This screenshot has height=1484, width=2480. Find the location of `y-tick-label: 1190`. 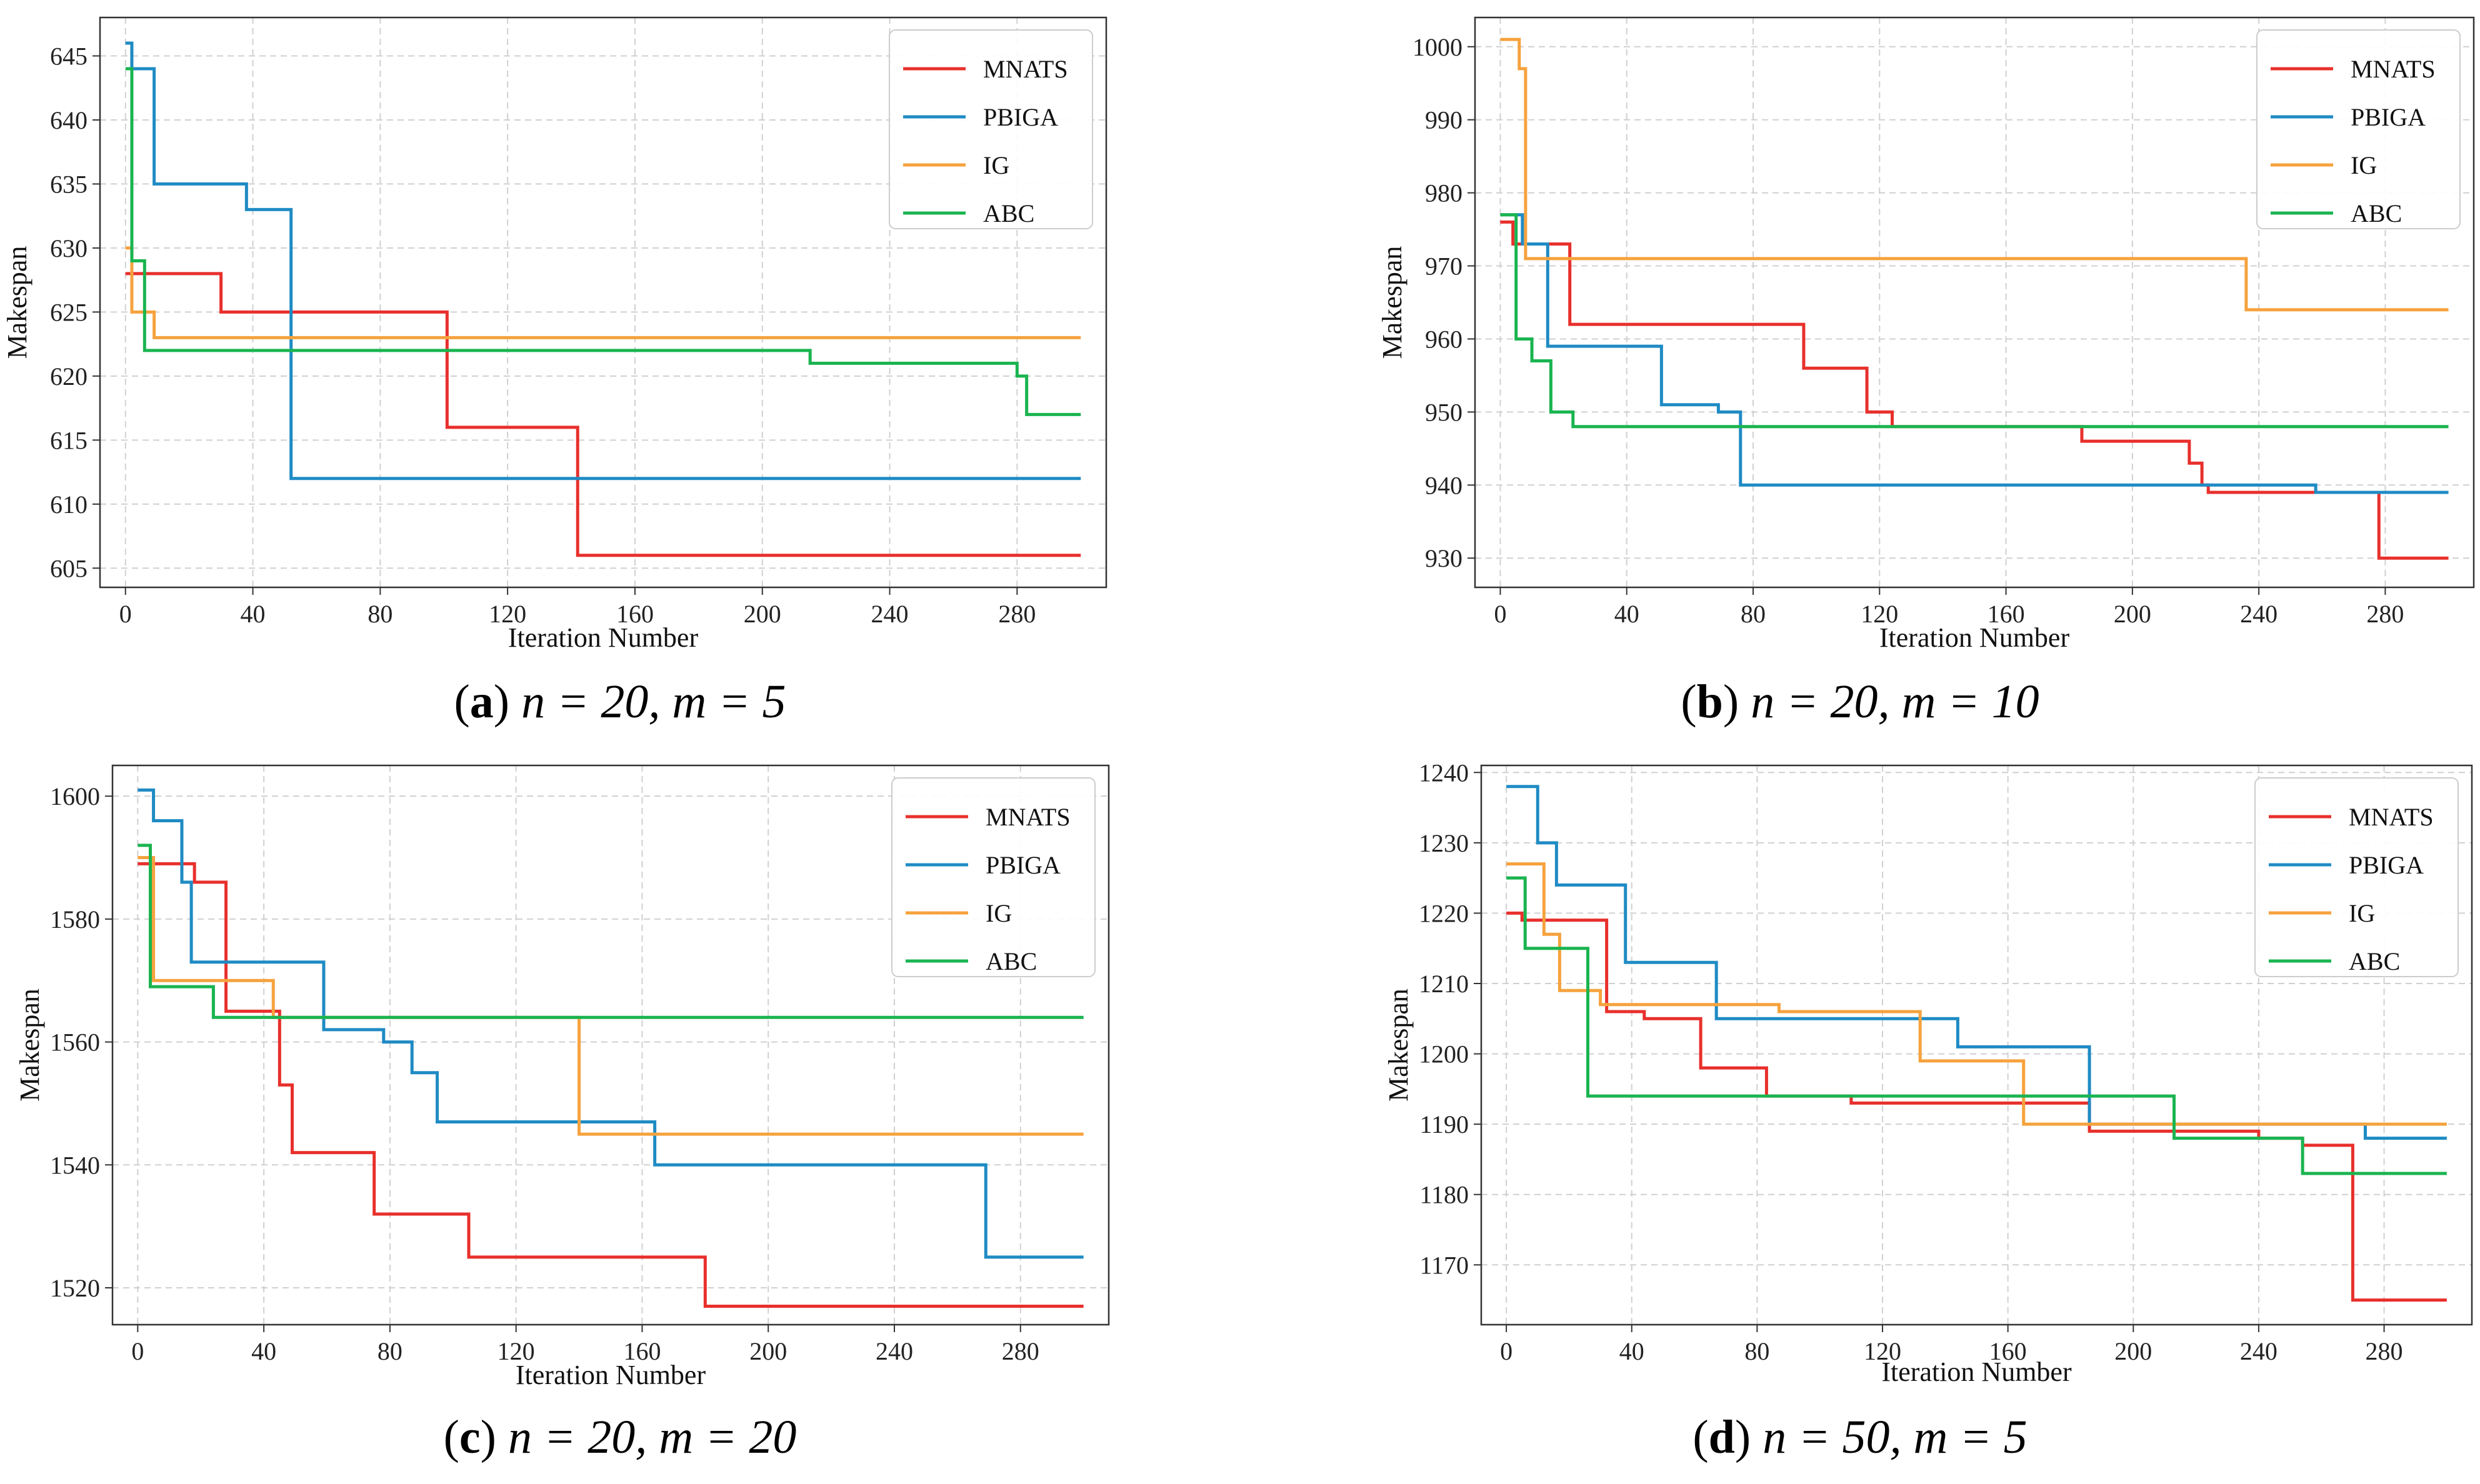

y-tick-label: 1190 is located at coordinates (1444, 1124).